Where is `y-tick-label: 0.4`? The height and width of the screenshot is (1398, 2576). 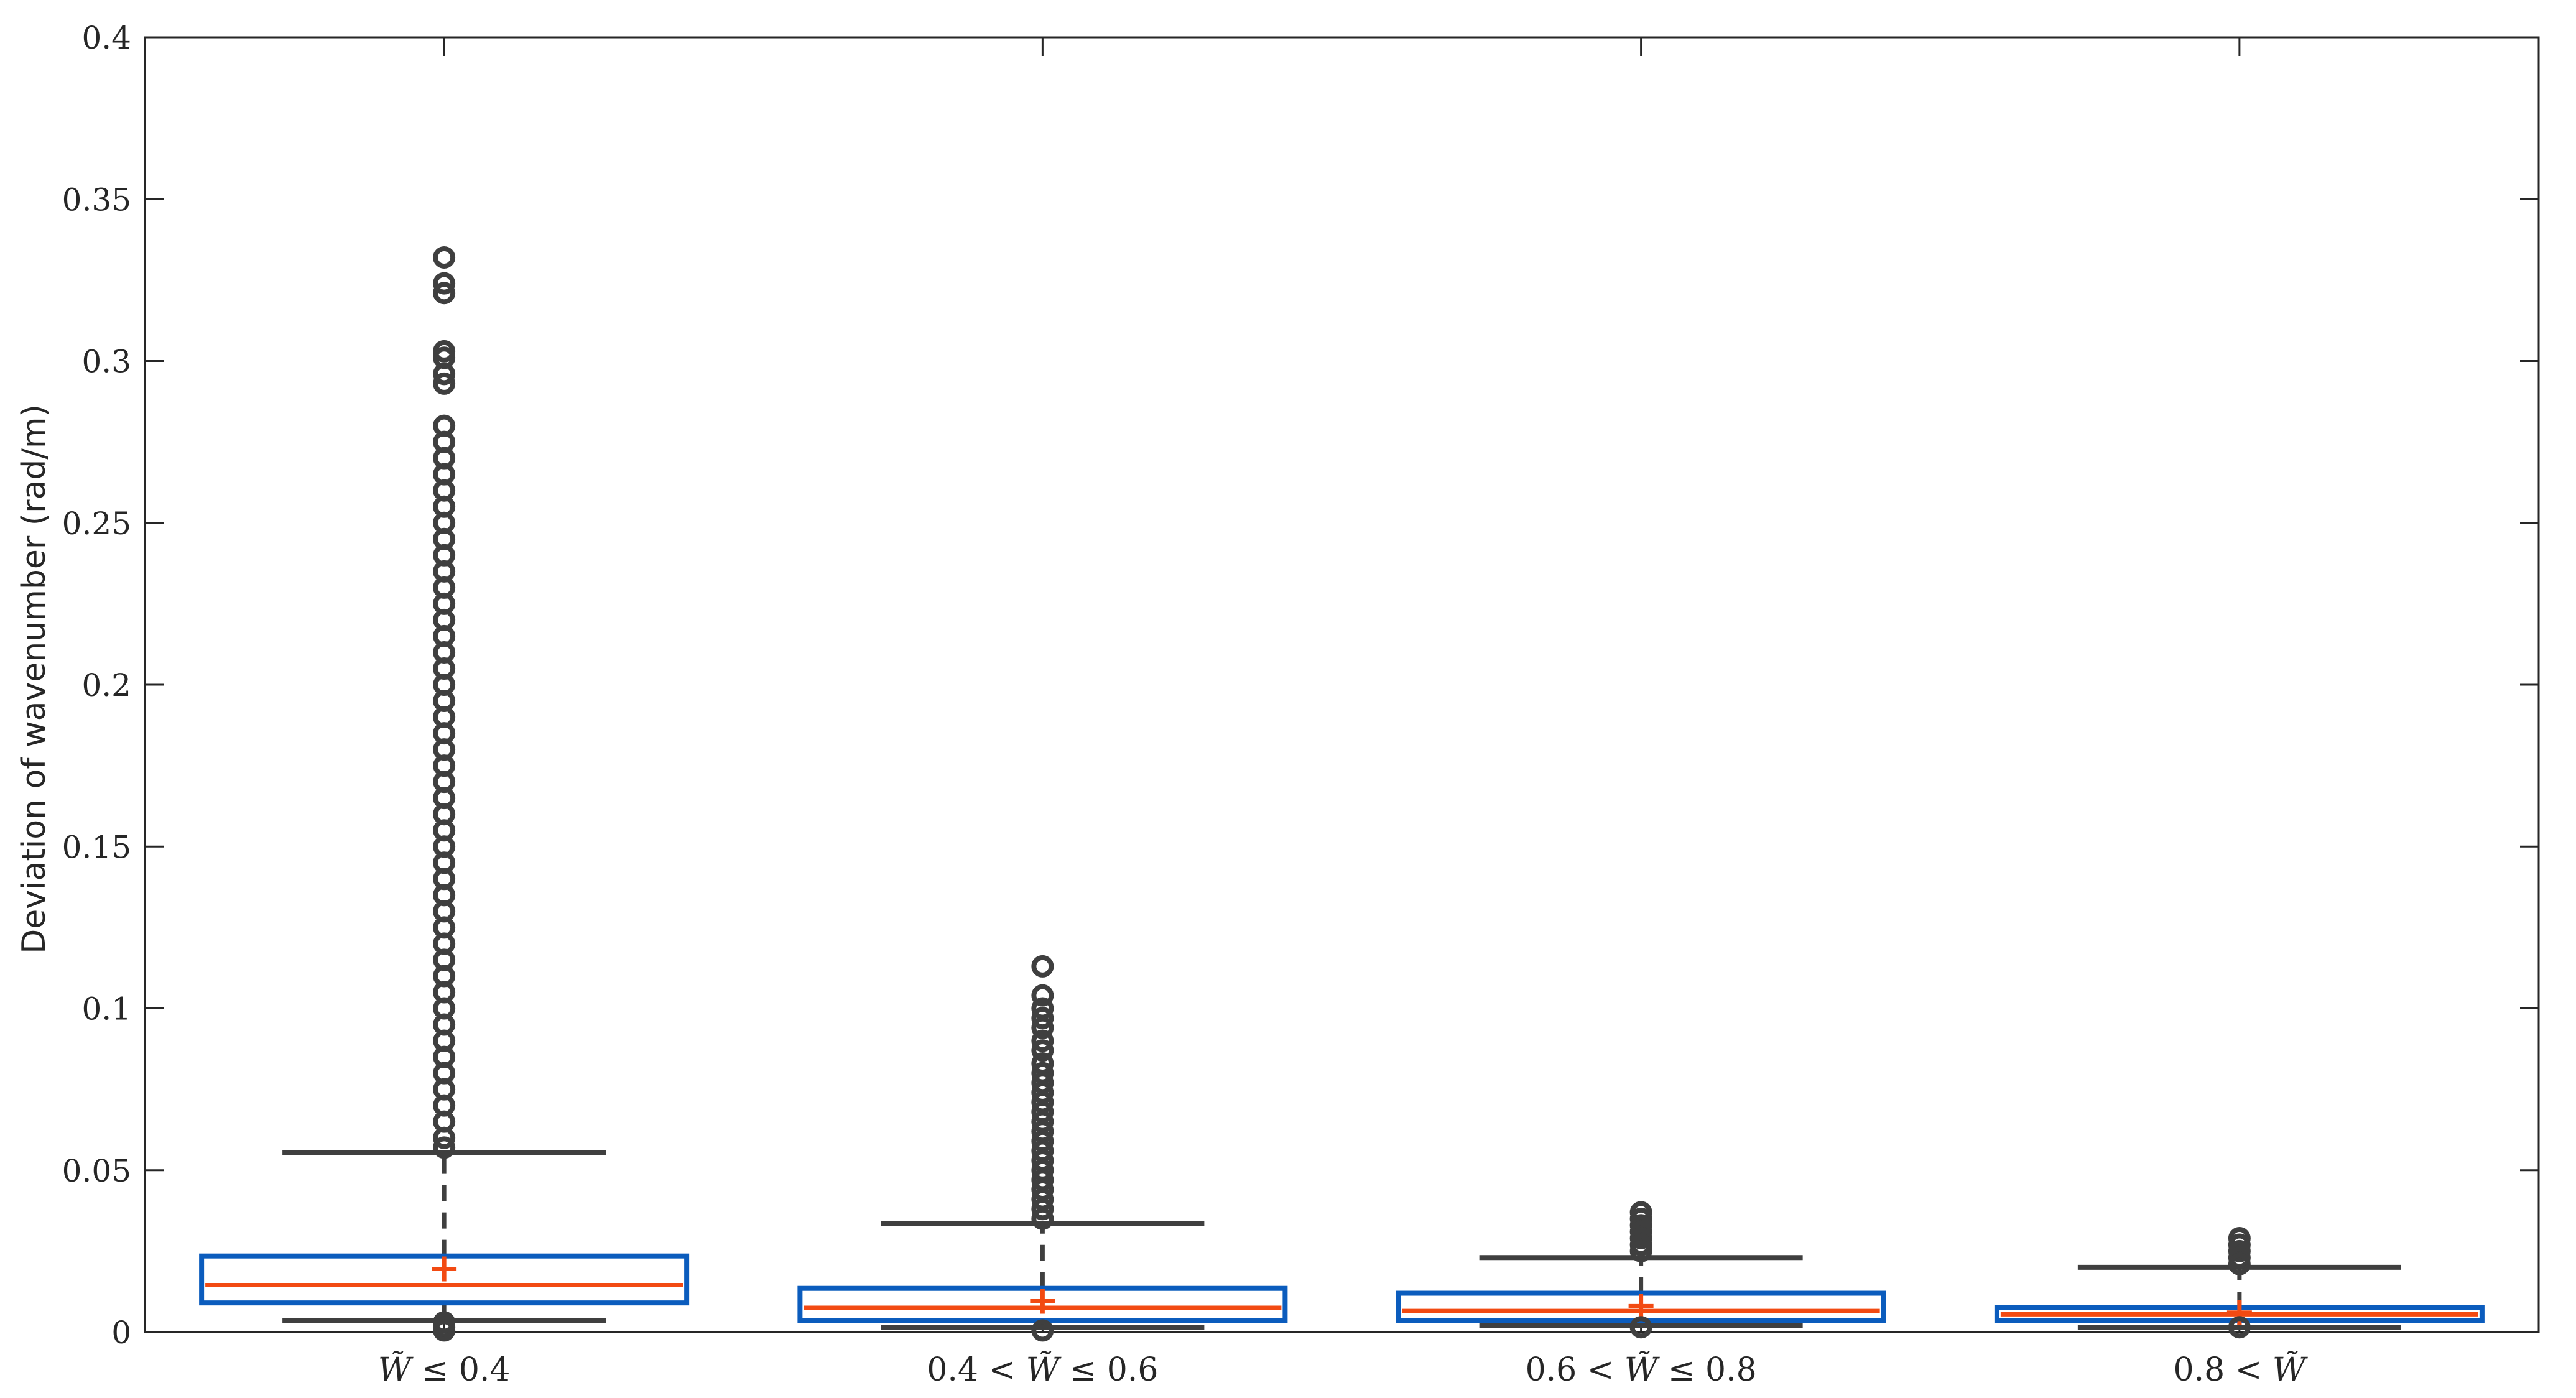 y-tick-label: 0.4 is located at coordinates (106, 38).